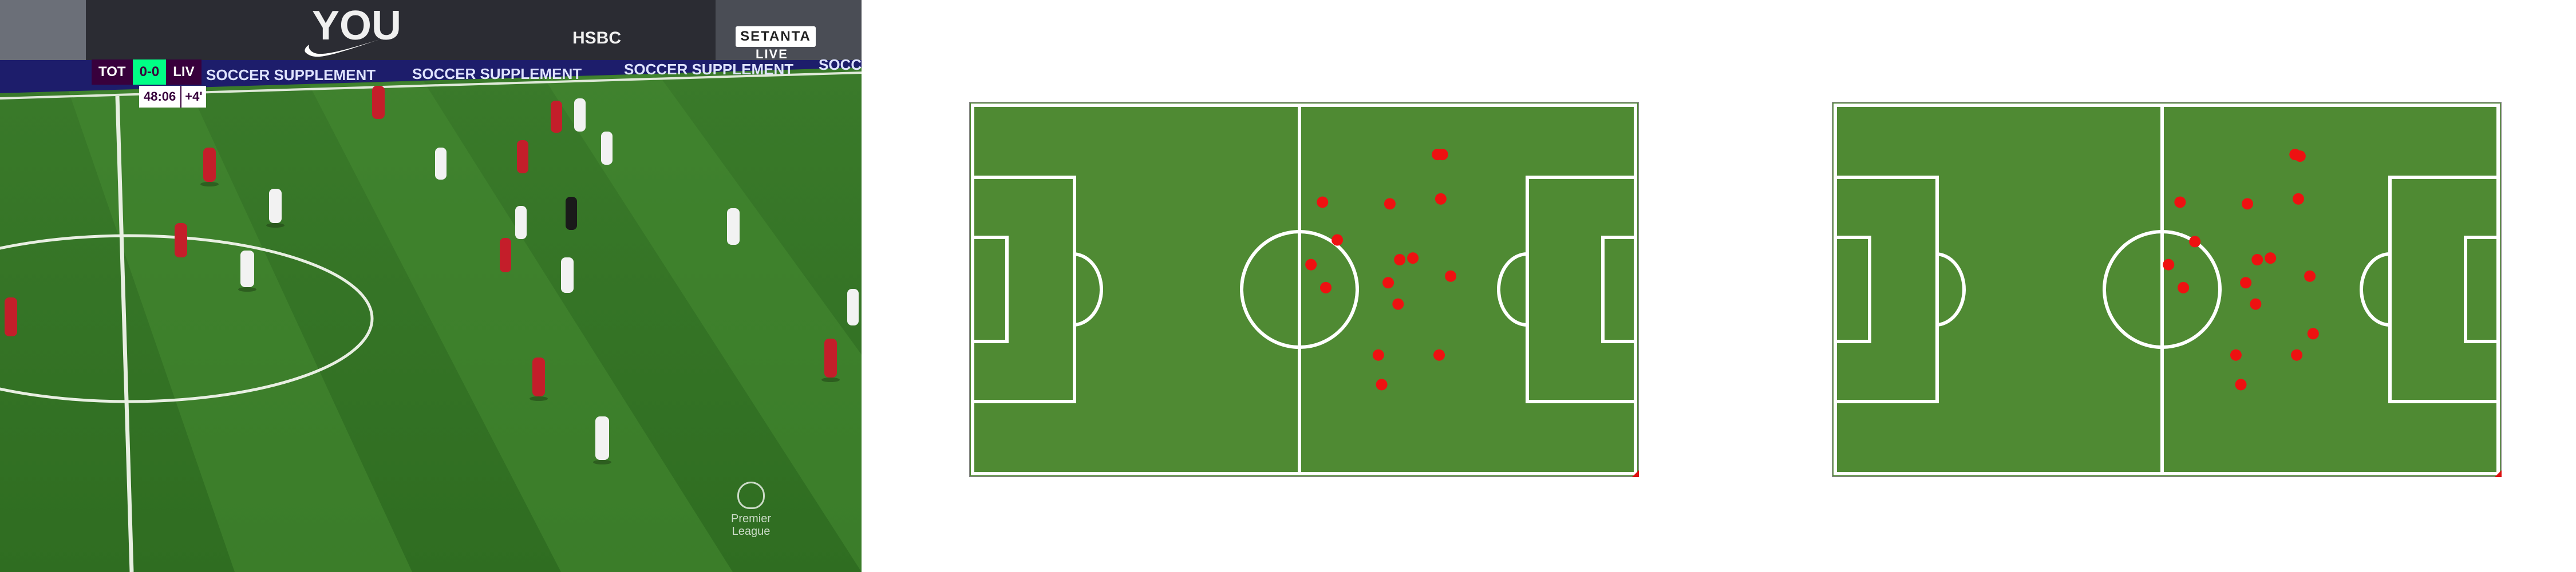 The height and width of the screenshot is (572, 2576). Describe the element at coordinates (571, 213) in the screenshot. I see `referee` at that location.